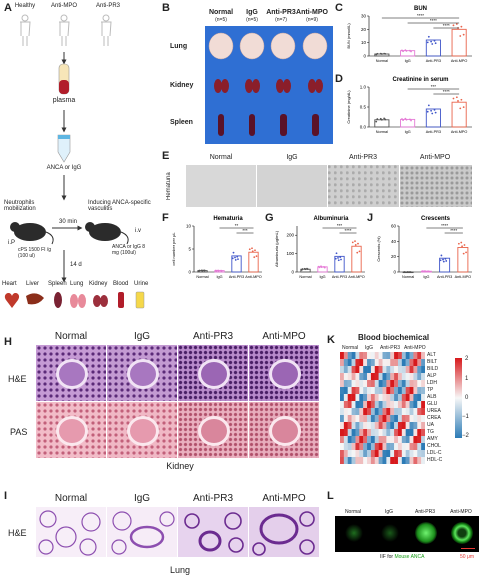 The image size is (480, 581). Describe the element at coordinates (432, 362) in the screenshot. I see `k-row-label: BILT` at that location.